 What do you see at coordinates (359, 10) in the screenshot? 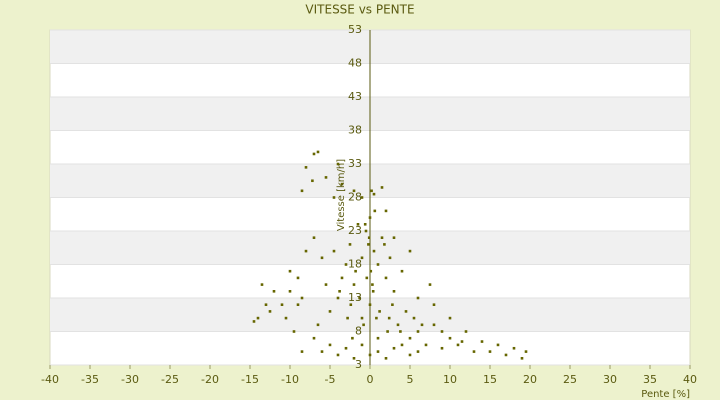
I see `chart-title: VITESSE vs PENTE` at bounding box center [359, 10].